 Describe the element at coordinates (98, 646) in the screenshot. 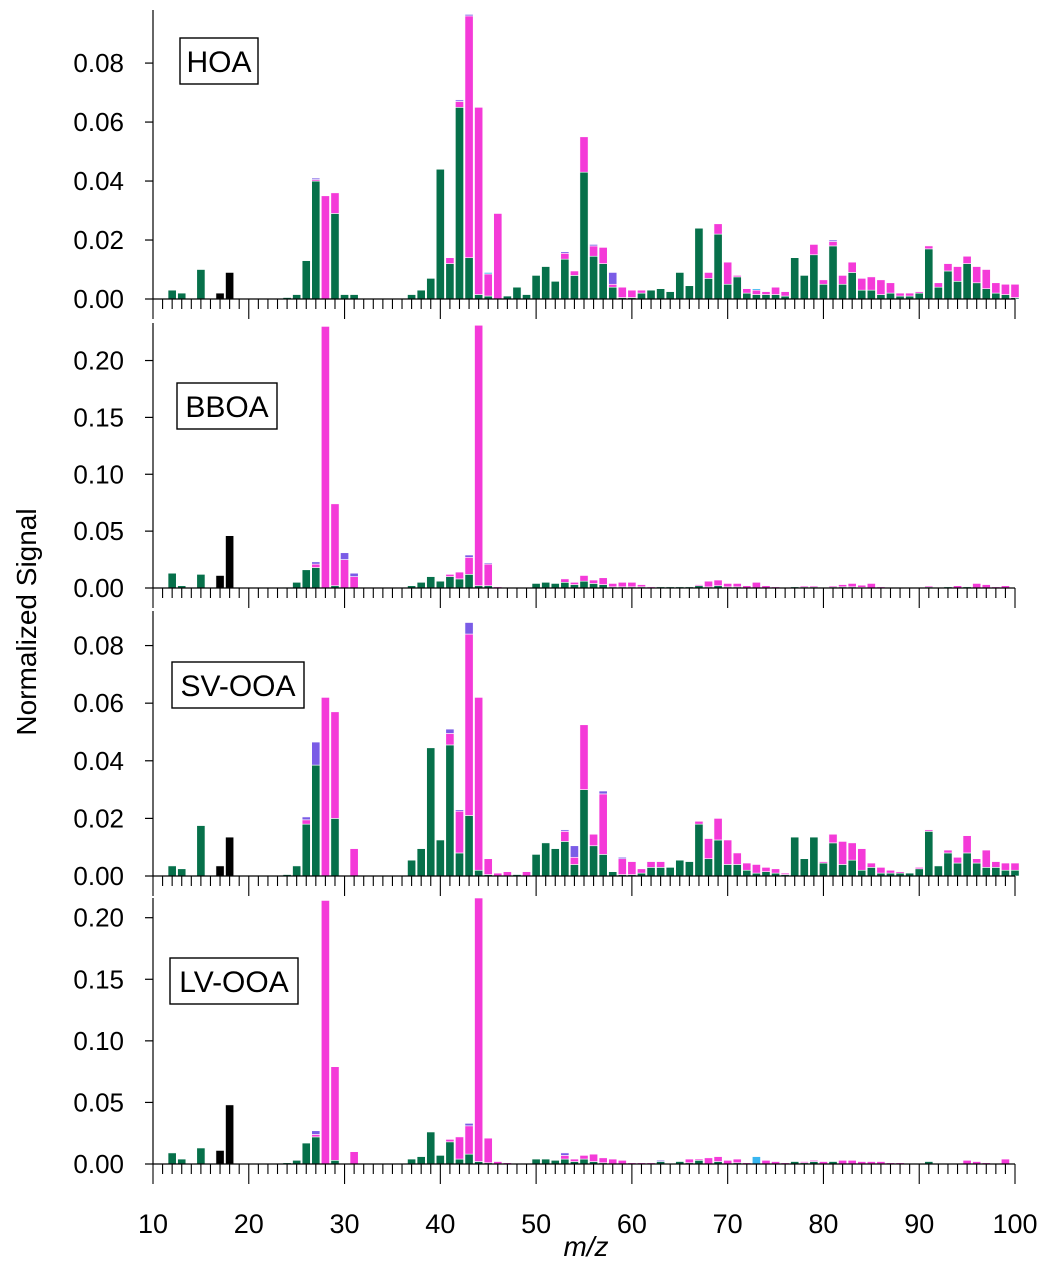

I see `y-tick-label: 0.08` at that location.